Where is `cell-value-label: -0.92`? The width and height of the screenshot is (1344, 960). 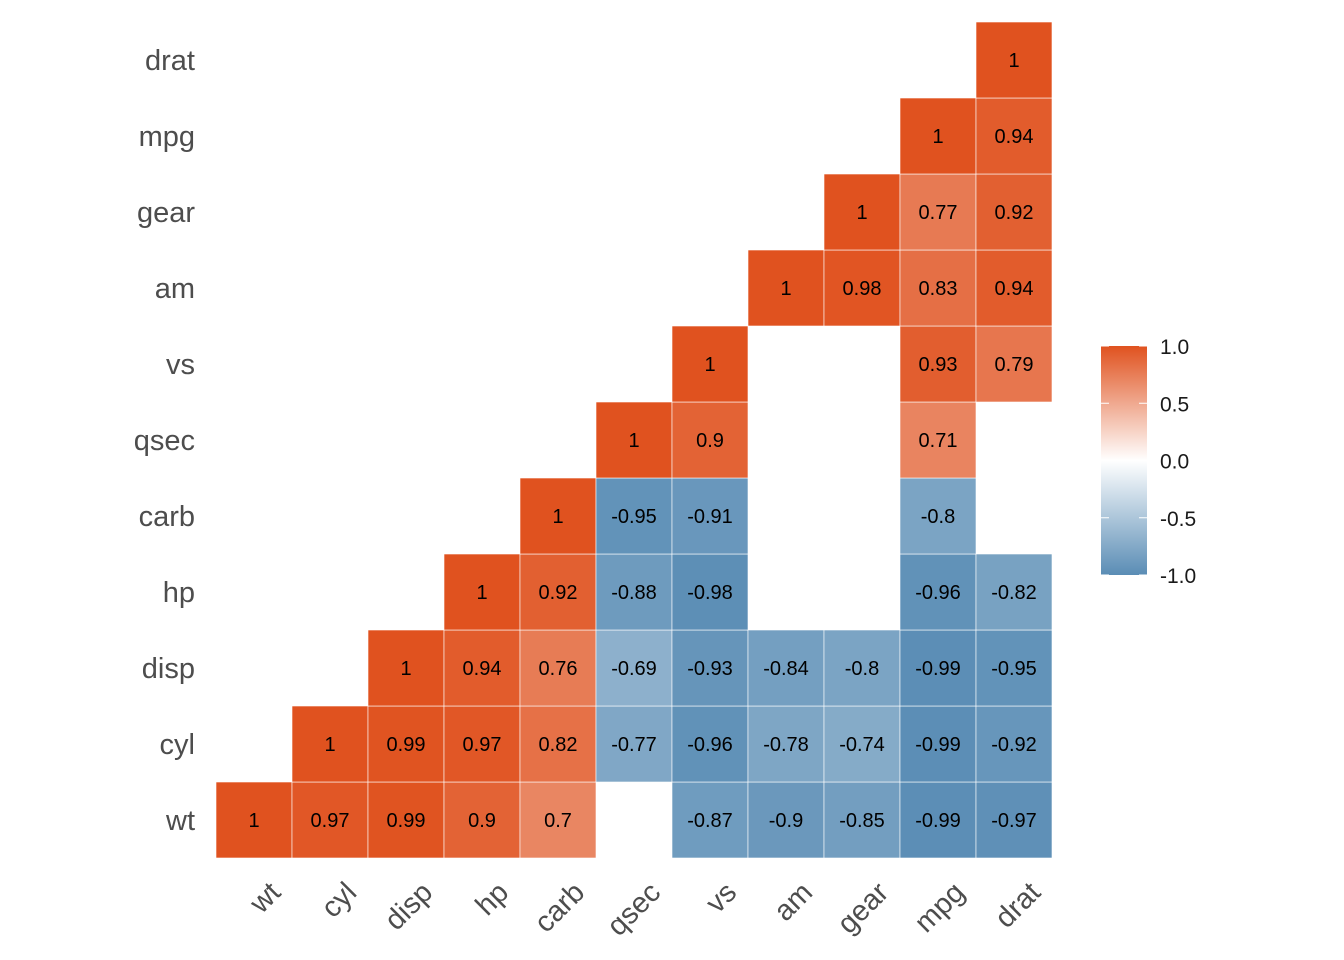
cell-value-label: -0.92 is located at coordinates (1014, 745).